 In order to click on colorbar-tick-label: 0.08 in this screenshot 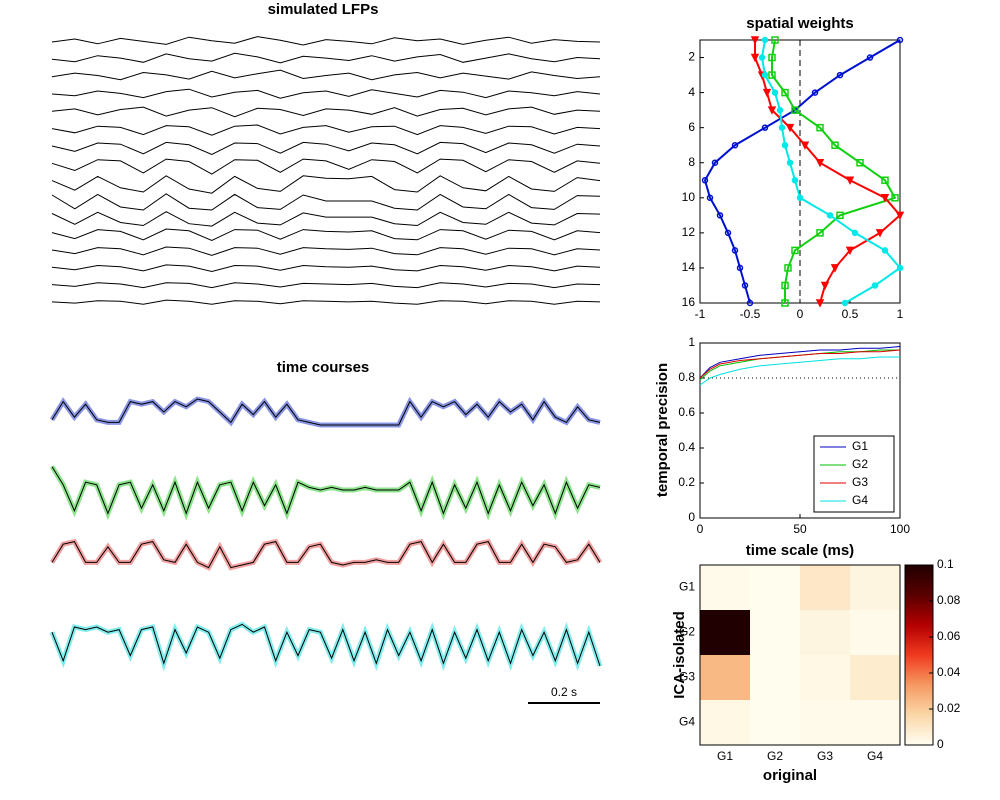, I will do `click(949, 600)`.